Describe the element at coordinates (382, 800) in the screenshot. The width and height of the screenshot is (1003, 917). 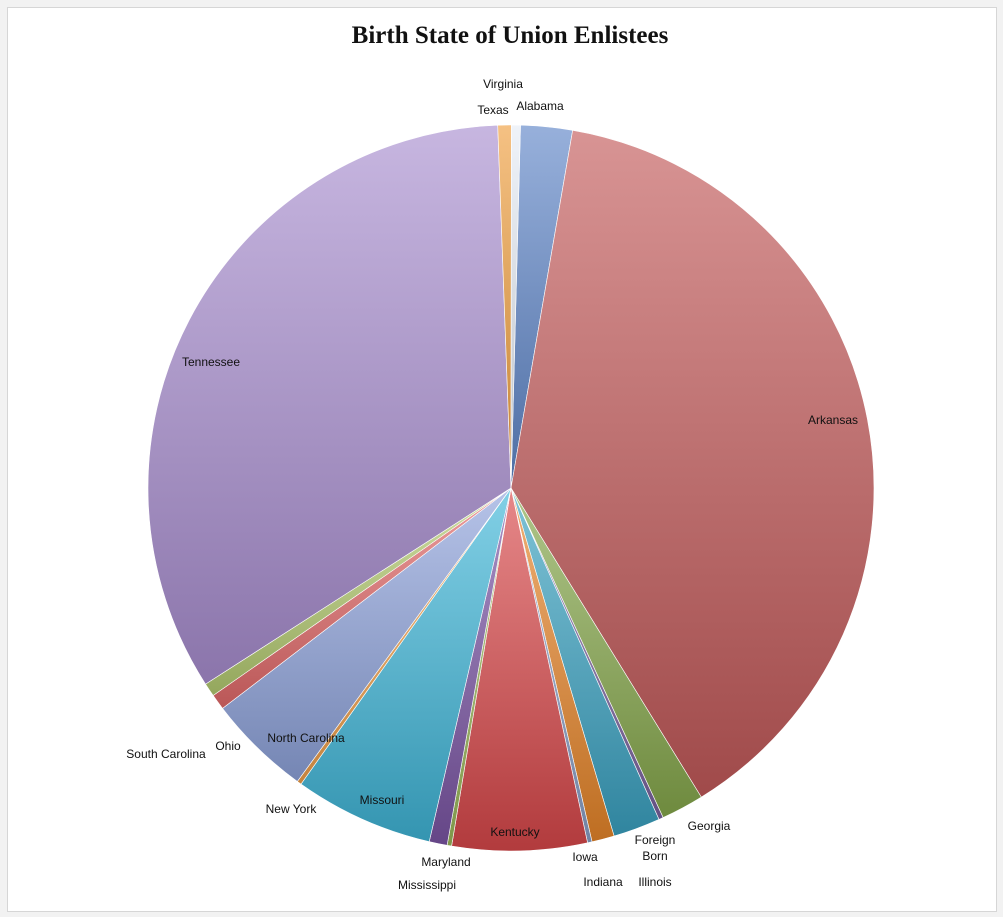
I see `slice-label-missouri: Missouri` at that location.